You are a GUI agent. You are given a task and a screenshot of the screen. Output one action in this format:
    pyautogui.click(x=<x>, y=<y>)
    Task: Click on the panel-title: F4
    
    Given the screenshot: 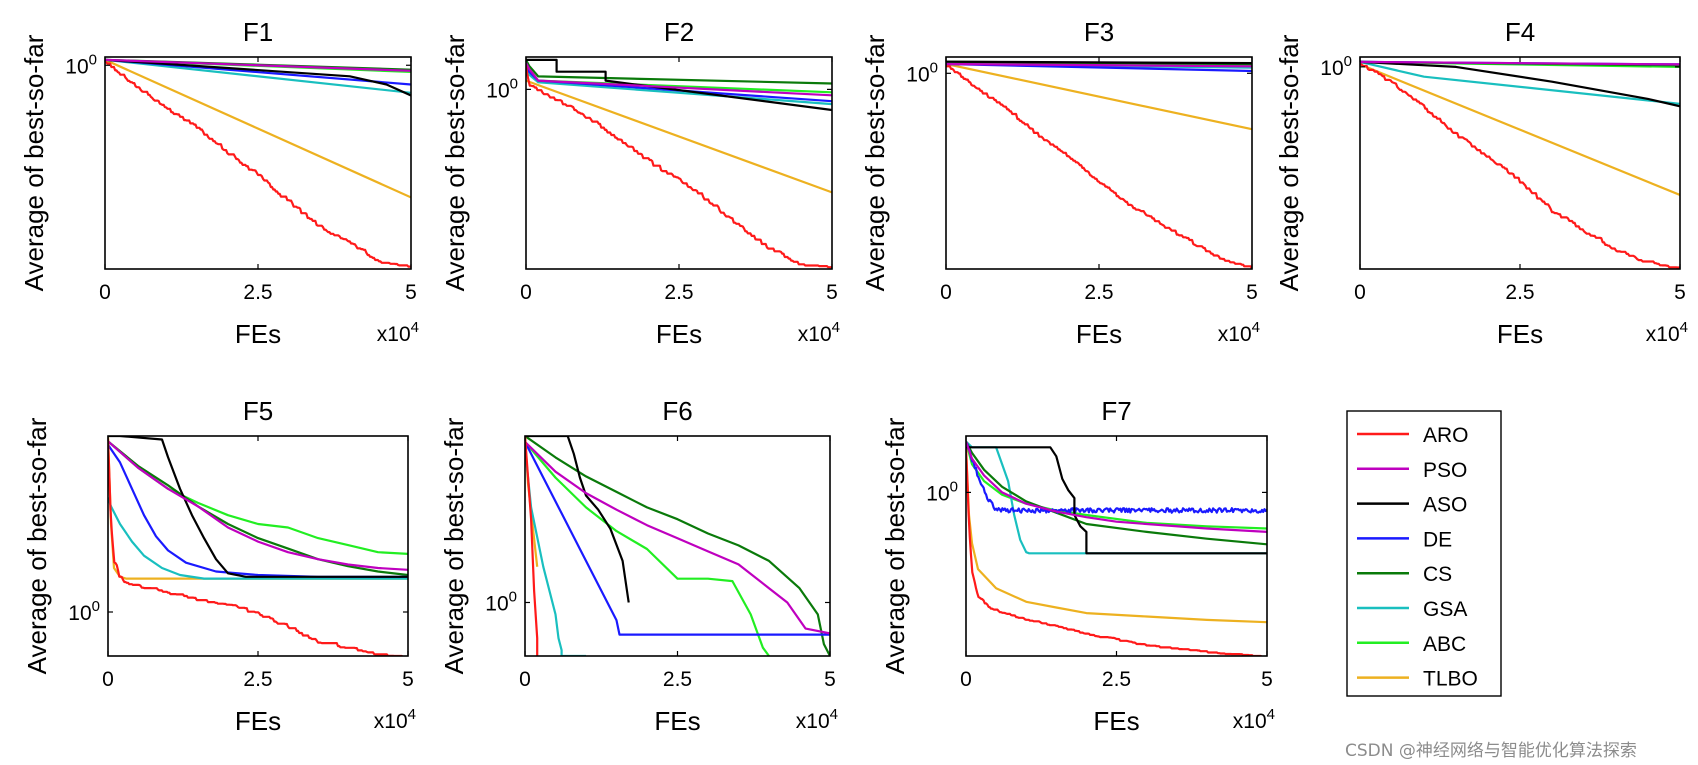 What is the action you would take?
    pyautogui.click(x=1520, y=32)
    